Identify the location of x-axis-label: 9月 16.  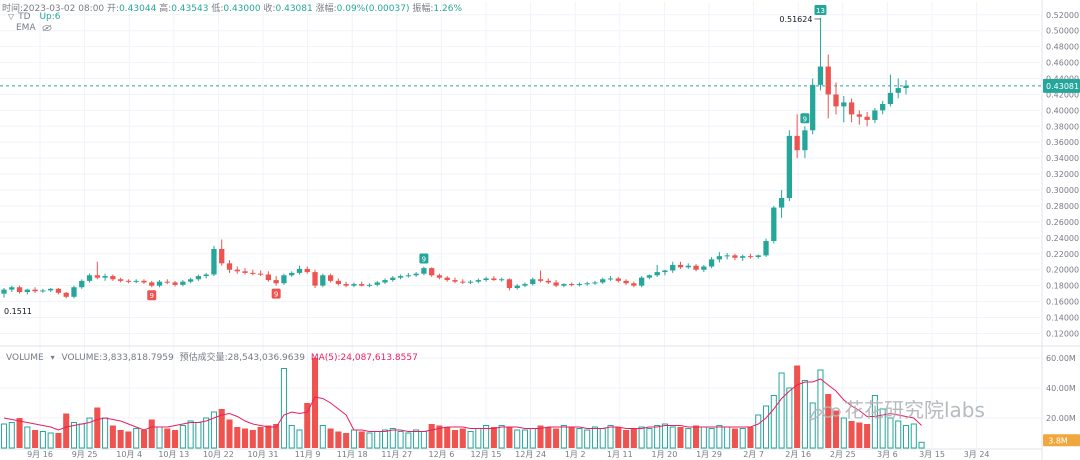
(40, 454).